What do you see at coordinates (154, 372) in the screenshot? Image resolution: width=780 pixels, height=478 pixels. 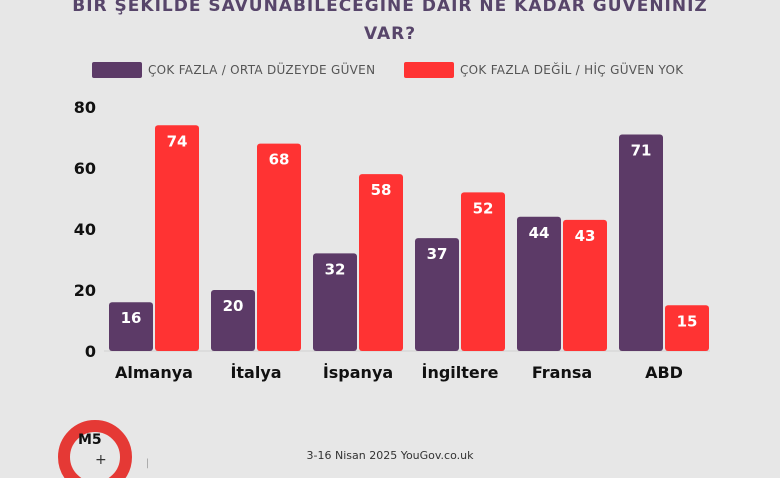 I see `x-tick-label: Almanya` at bounding box center [154, 372].